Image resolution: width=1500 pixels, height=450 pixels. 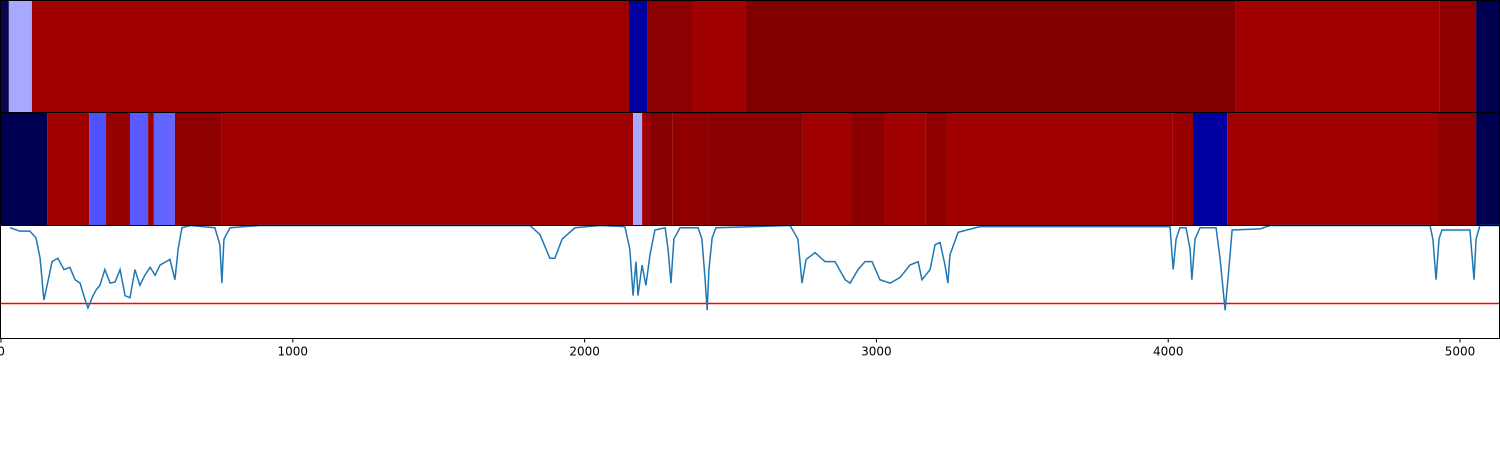 I want to click on x-tick-label: 0, so click(x=2, y=351).